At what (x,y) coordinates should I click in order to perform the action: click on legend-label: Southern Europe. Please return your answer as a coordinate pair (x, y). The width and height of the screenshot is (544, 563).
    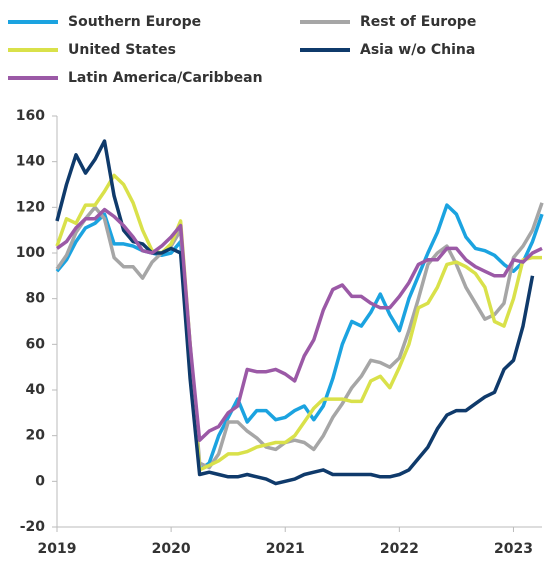
    Looking at the image, I should click on (134, 22).